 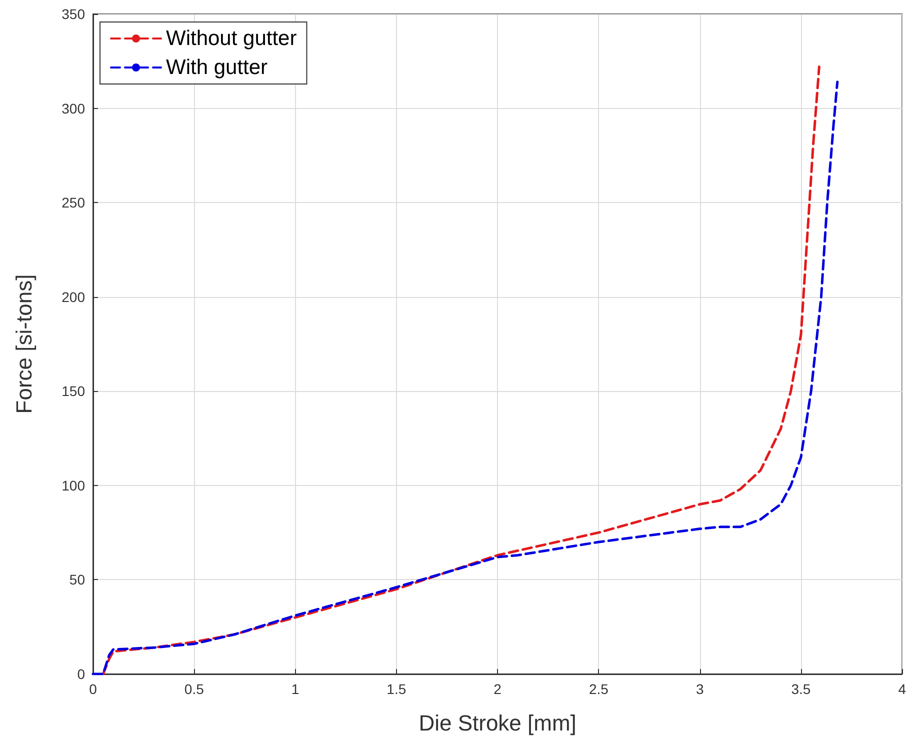 What do you see at coordinates (74, 108) in the screenshot?
I see `y-tick-label: 300` at bounding box center [74, 108].